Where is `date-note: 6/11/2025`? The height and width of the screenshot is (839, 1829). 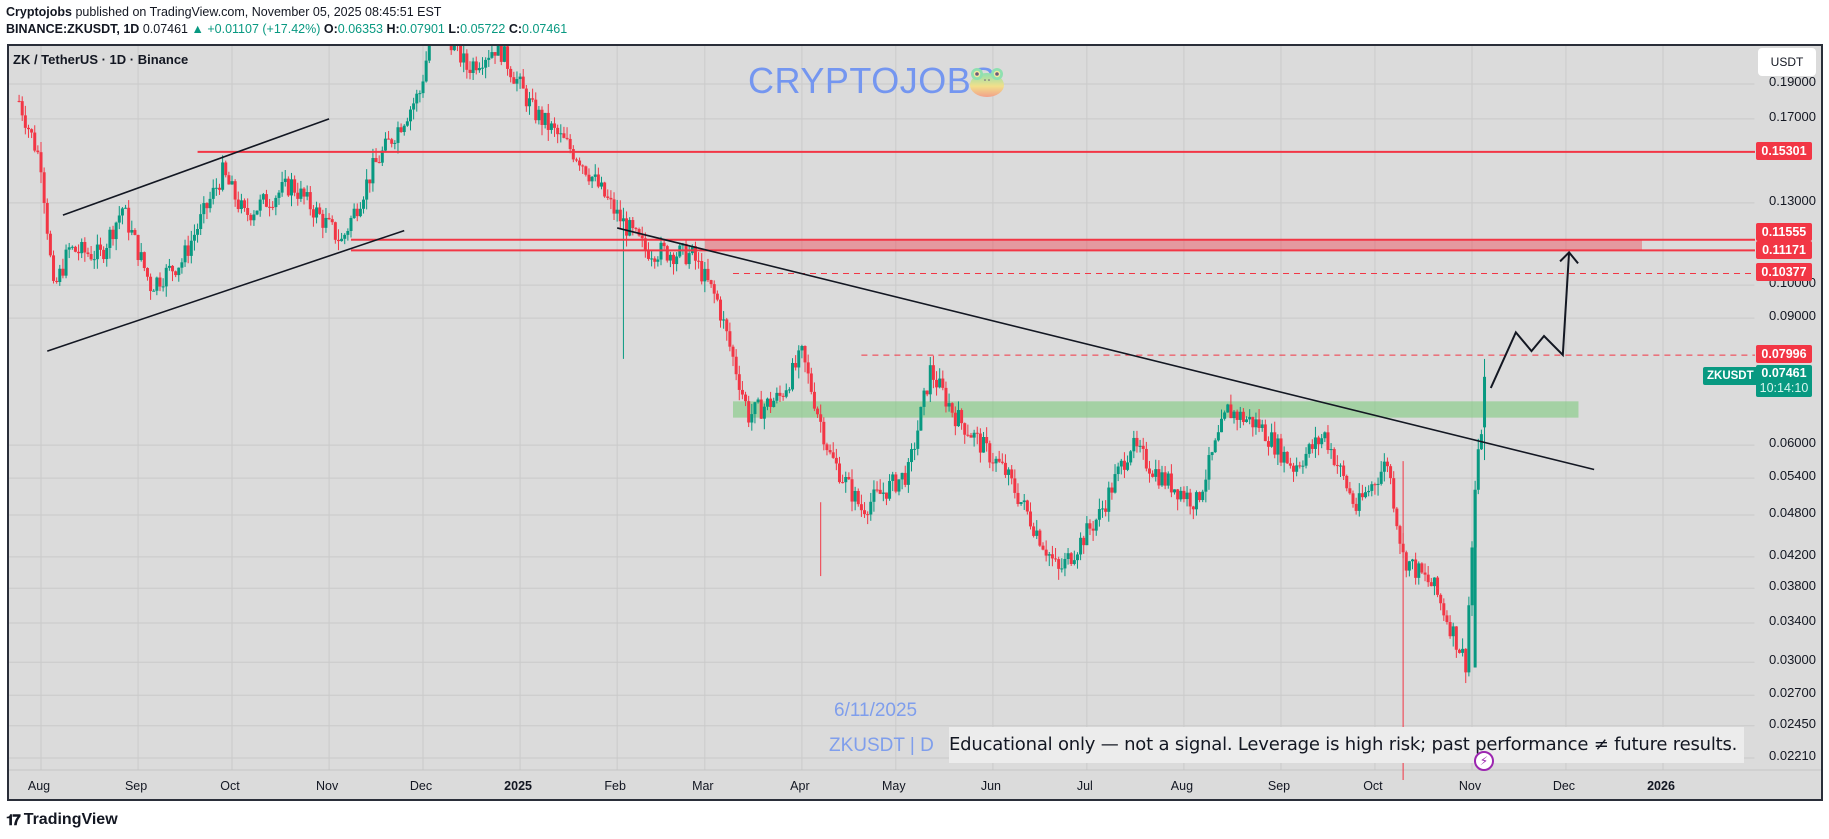
date-note: 6/11/2025 is located at coordinates (876, 710).